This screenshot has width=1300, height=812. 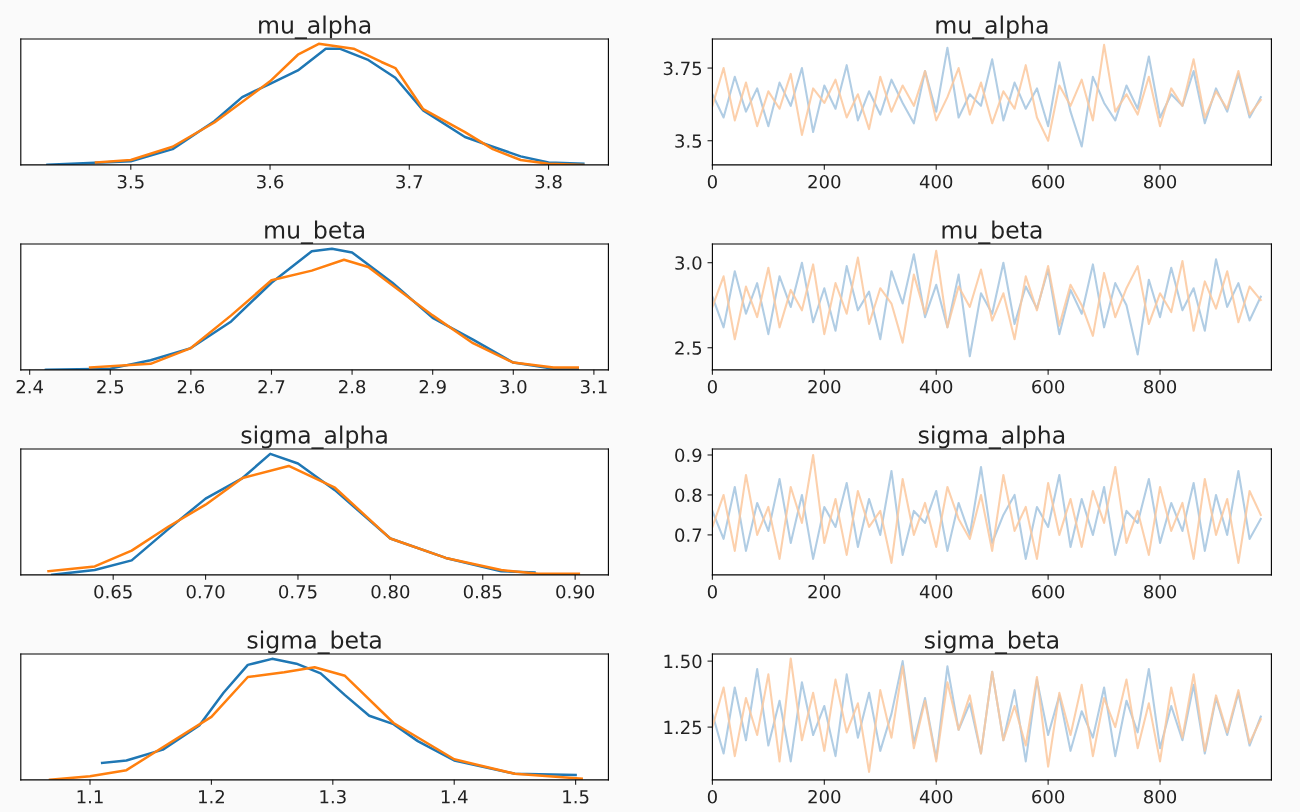 What do you see at coordinates (688, 455) in the screenshot?
I see `y-tick-label: 0.9` at bounding box center [688, 455].